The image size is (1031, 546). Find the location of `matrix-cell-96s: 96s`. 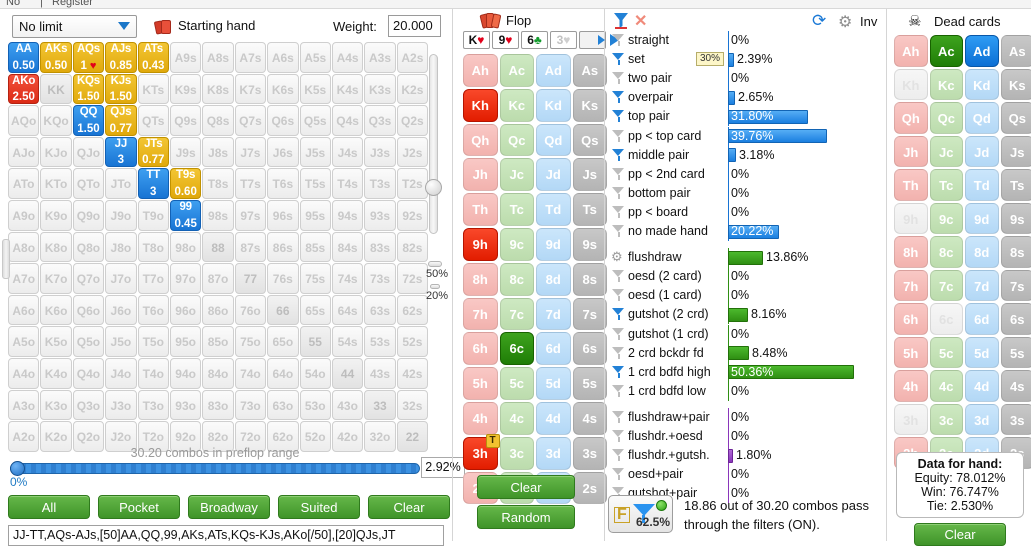

matrix-cell-96s: 96s is located at coordinates (282, 215).